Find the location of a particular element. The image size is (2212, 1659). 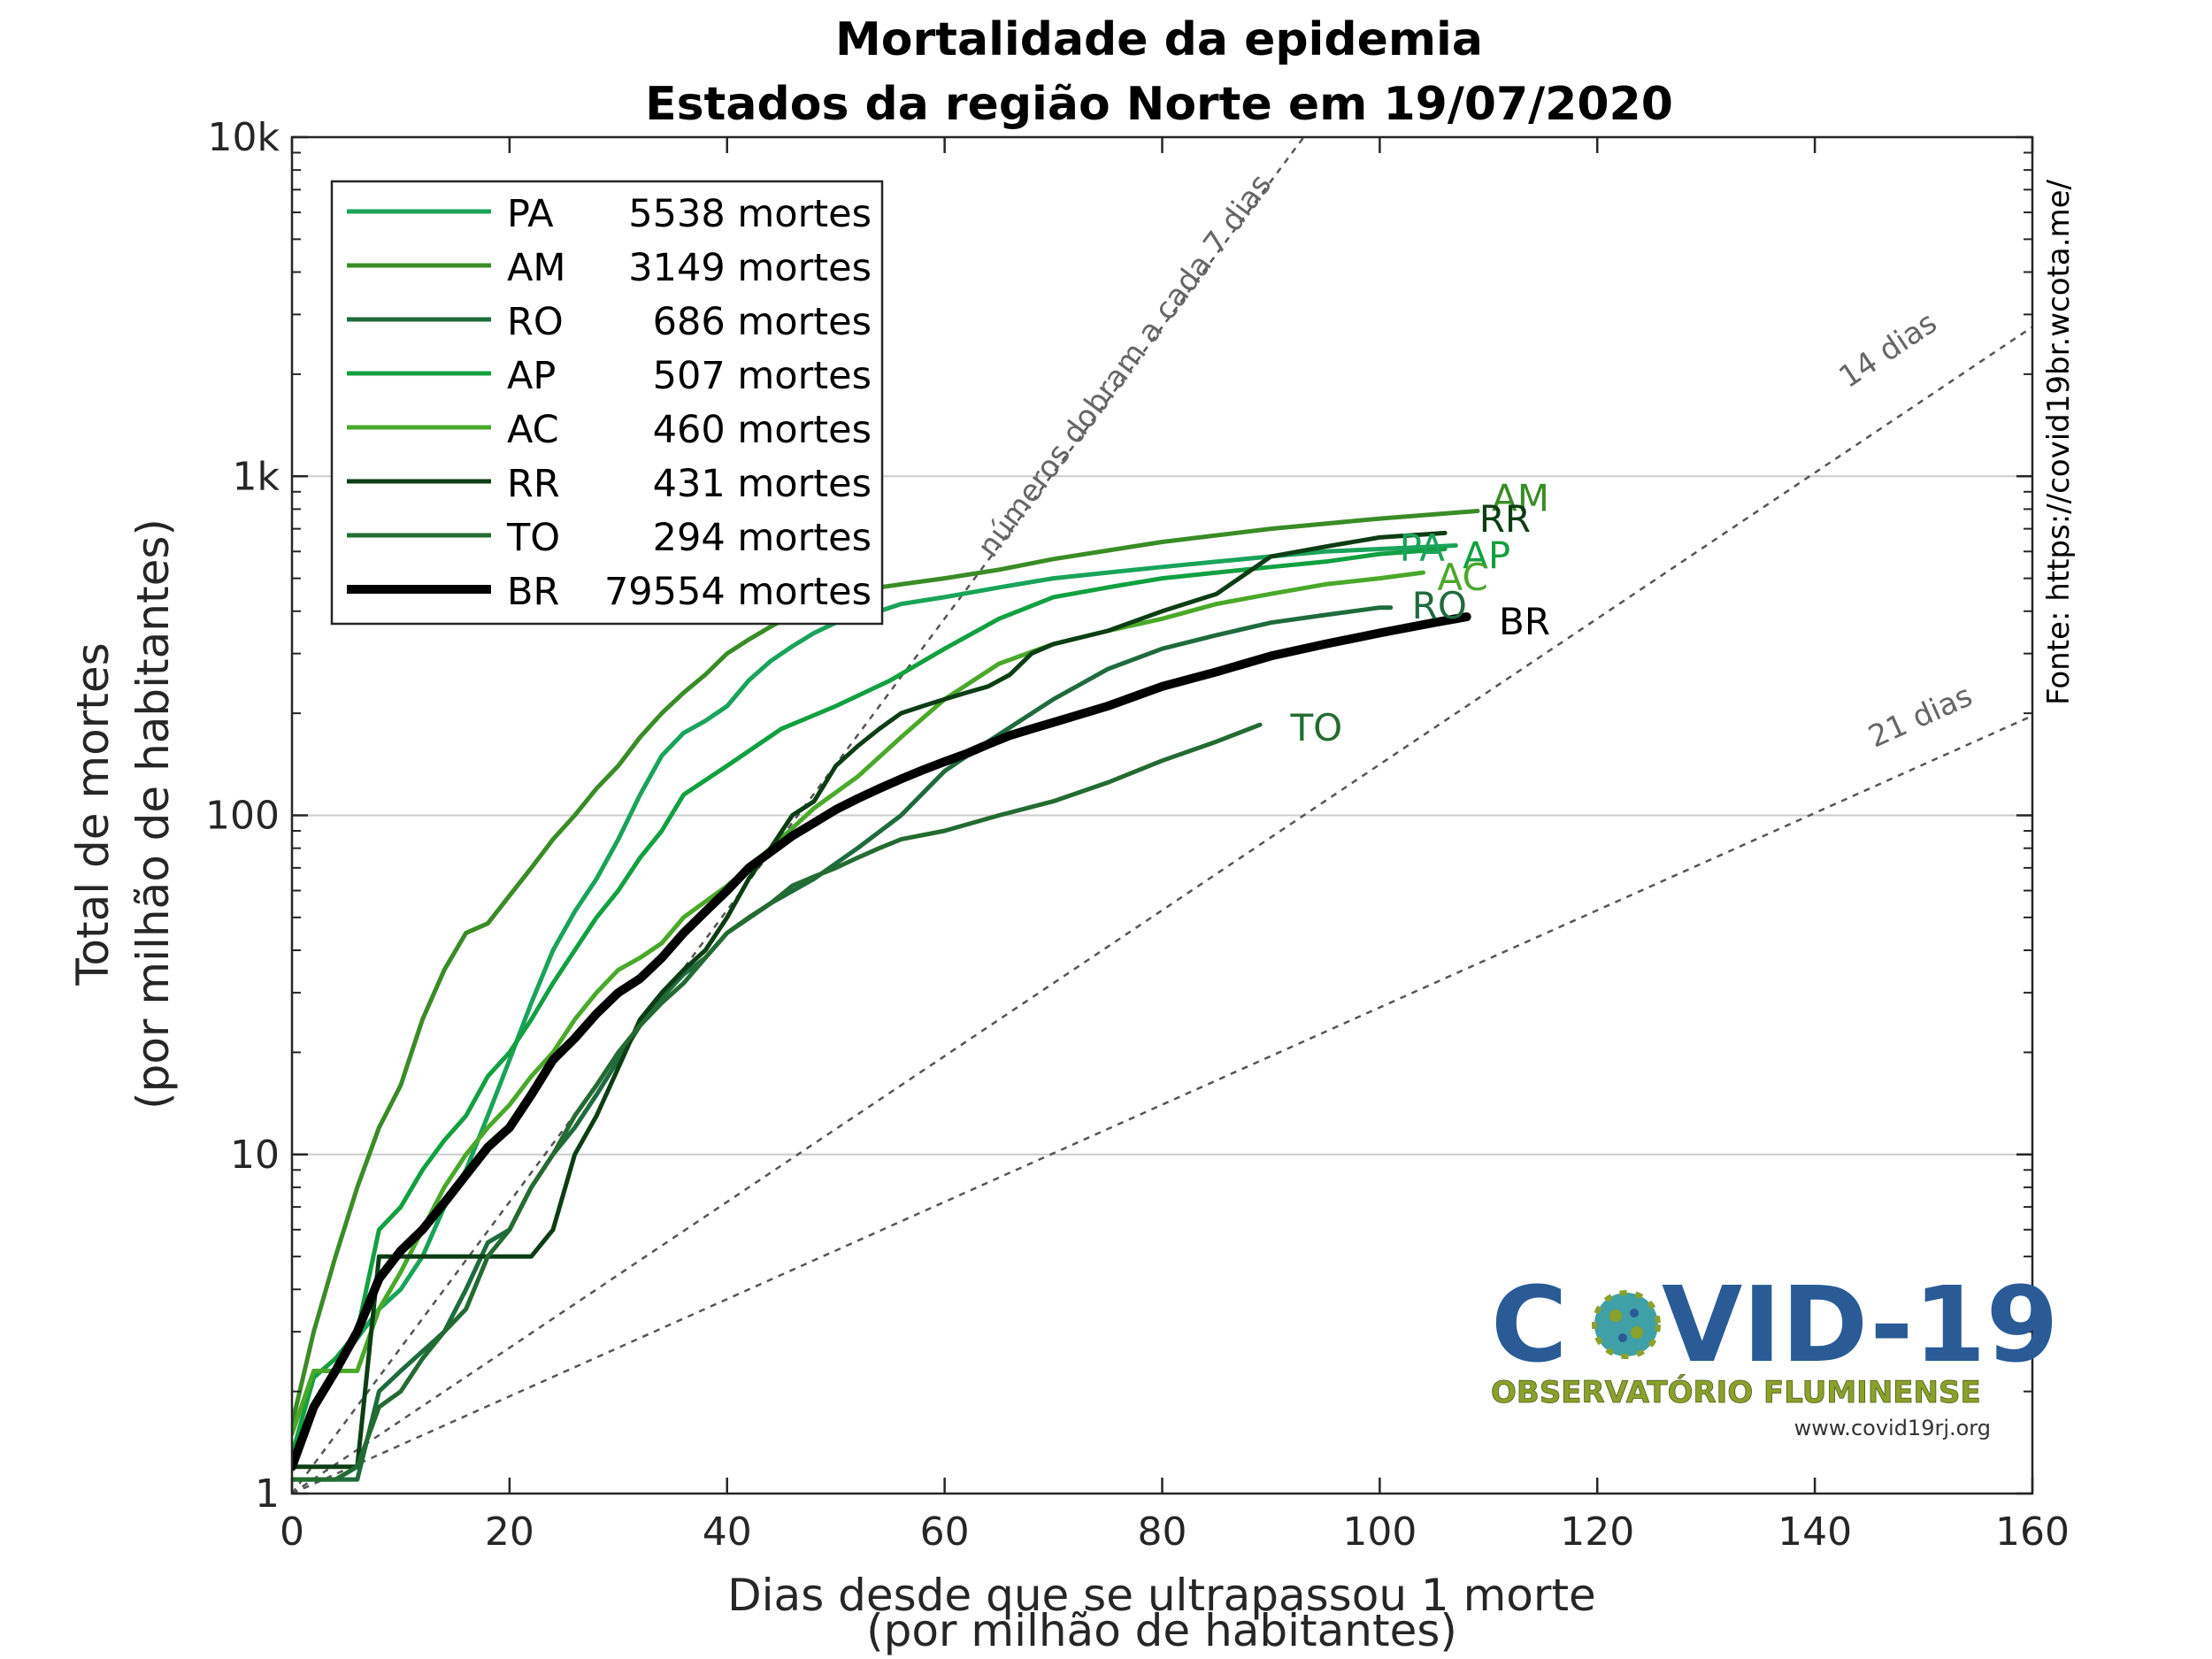

legend-box is located at coordinates (607, 403).